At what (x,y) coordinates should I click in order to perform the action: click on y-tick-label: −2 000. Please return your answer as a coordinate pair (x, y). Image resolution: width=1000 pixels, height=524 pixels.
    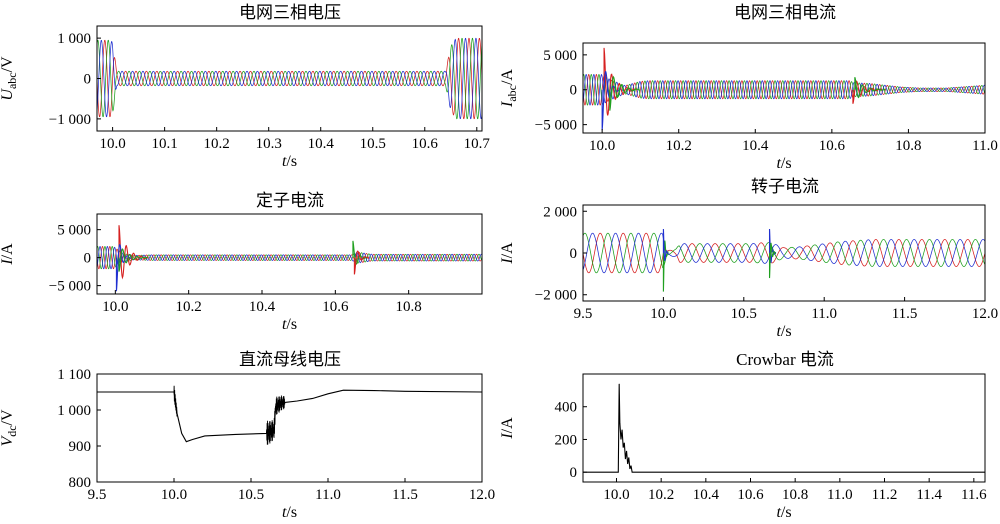
    Looking at the image, I should click on (556, 296).